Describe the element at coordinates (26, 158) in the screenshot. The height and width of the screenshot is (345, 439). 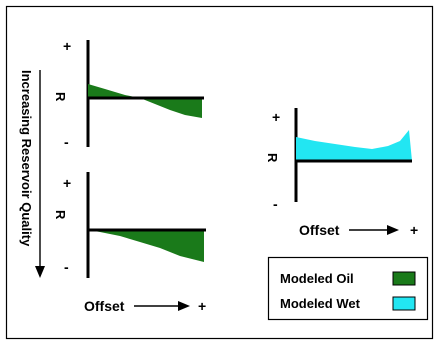
I see `side-label: Increasing Reservoir Quality` at that location.